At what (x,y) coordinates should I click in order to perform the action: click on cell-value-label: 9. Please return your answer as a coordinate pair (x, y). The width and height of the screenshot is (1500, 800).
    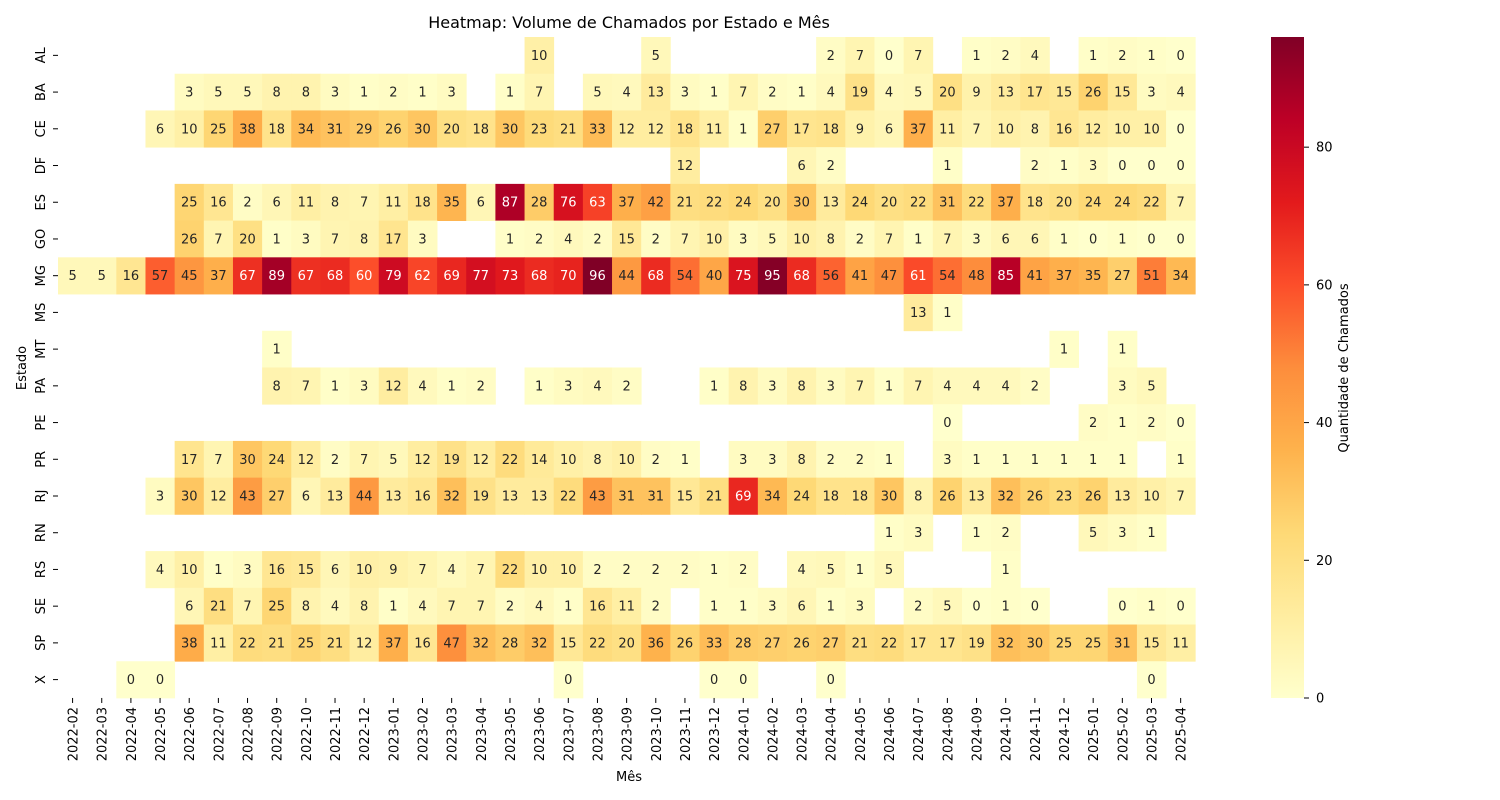
    Looking at the image, I should click on (860, 129).